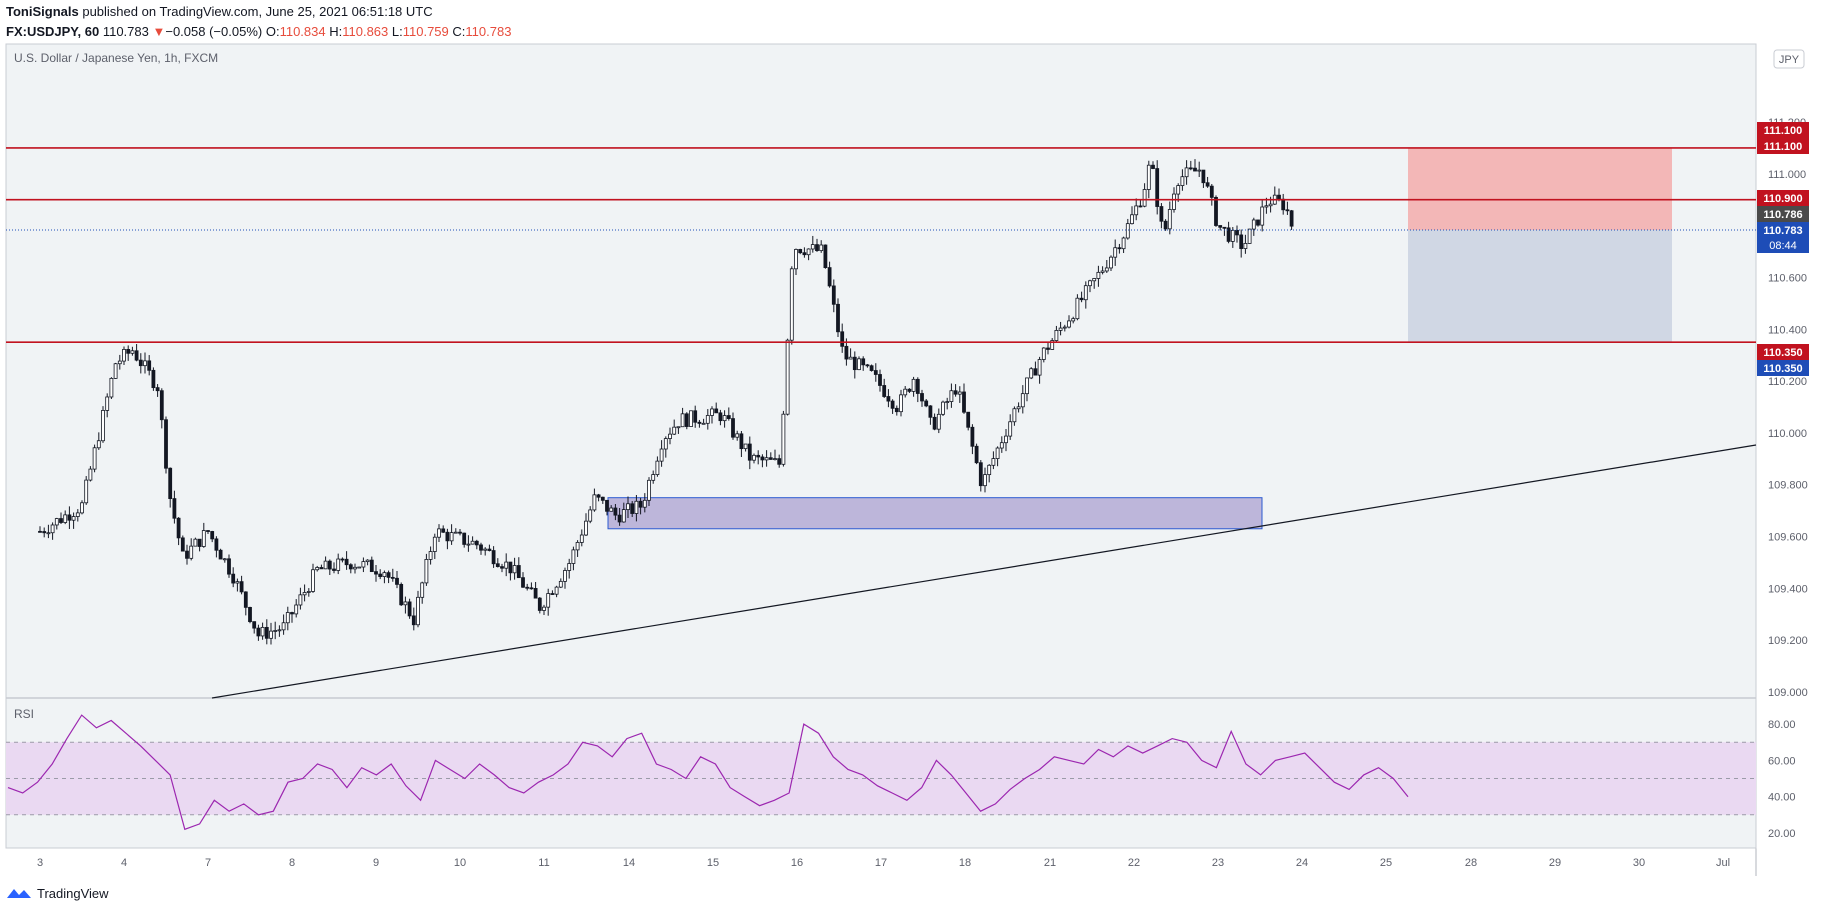 The width and height of the screenshot is (1828, 910). What do you see at coordinates (1050, 863) in the screenshot?
I see `time-tick-label: 21` at bounding box center [1050, 863].